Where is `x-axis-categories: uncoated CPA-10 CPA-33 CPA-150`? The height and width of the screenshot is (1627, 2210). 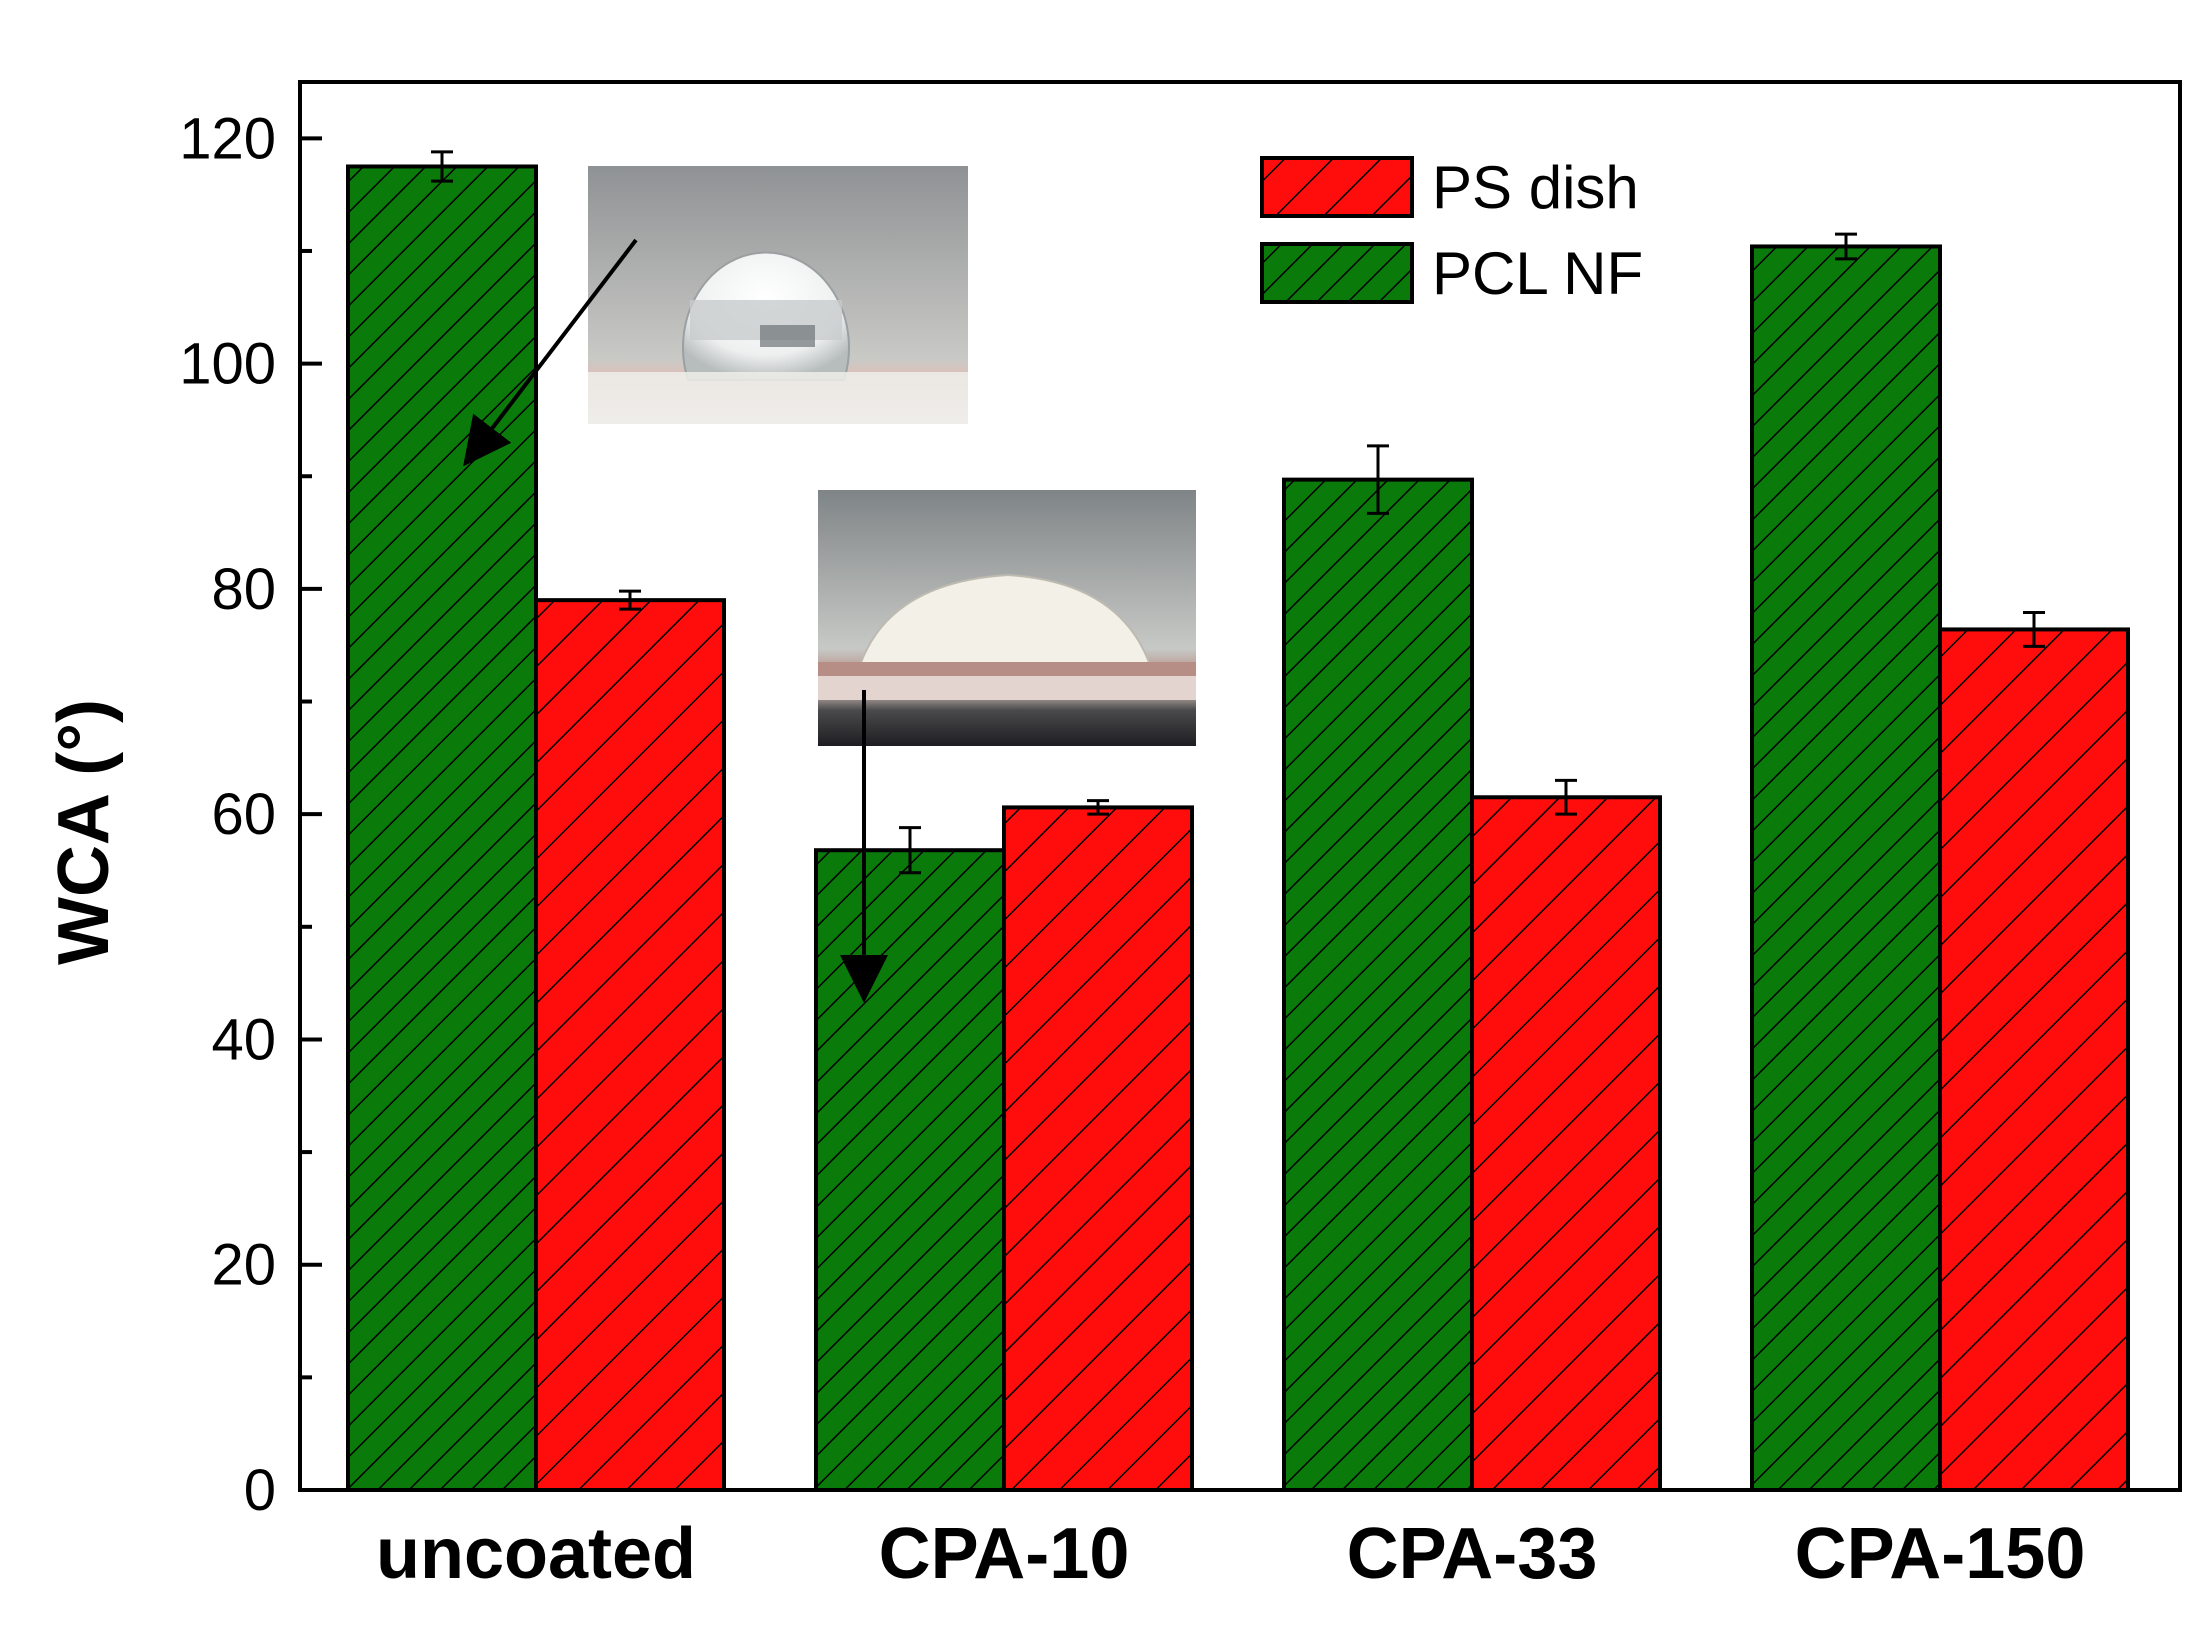 x-axis-categories: uncoated CPA-10 CPA-33 CPA-150 is located at coordinates (1230, 1554).